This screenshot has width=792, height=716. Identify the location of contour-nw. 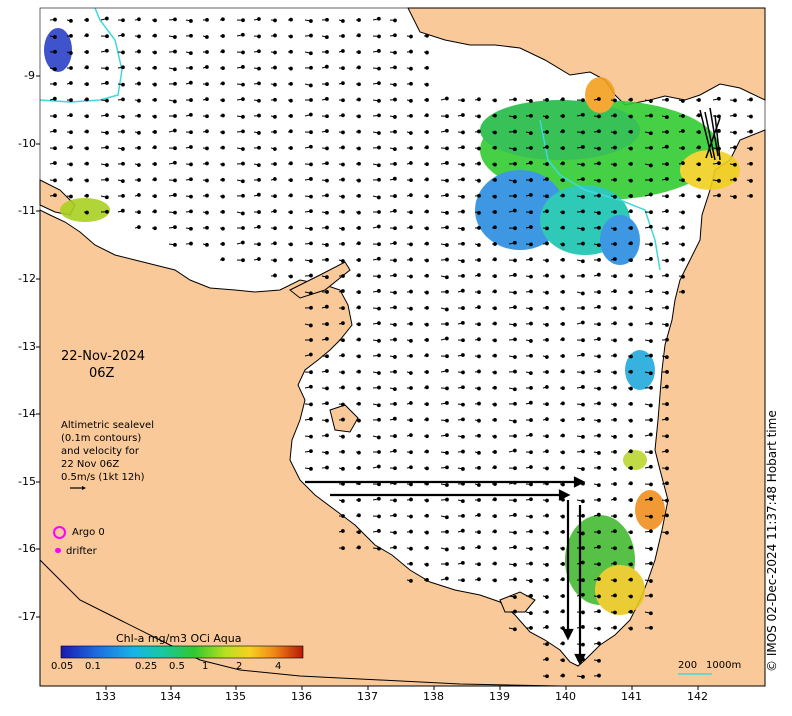
(81, 55).